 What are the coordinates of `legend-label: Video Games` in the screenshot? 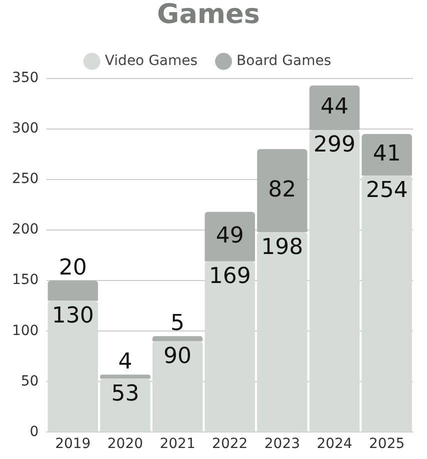 It's located at (151, 61).